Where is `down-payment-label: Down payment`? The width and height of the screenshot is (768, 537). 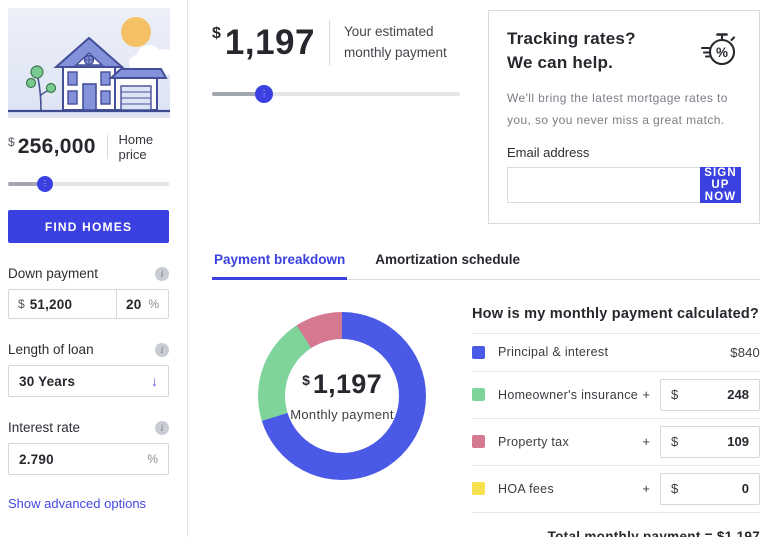
down-payment-label: Down payment is located at coordinates (53, 273).